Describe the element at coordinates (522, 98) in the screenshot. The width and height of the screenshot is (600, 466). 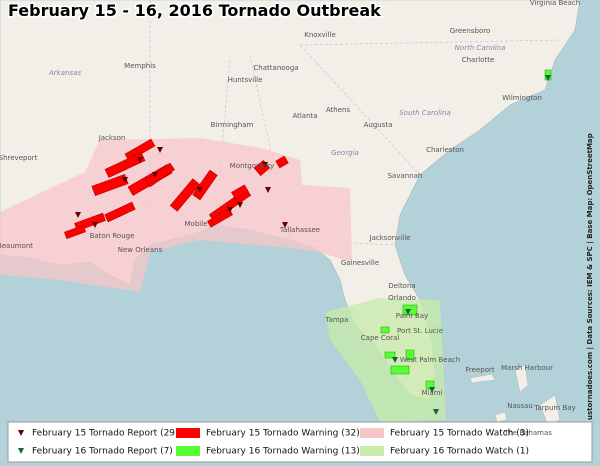
I see `place-label: Wilmington` at that location.